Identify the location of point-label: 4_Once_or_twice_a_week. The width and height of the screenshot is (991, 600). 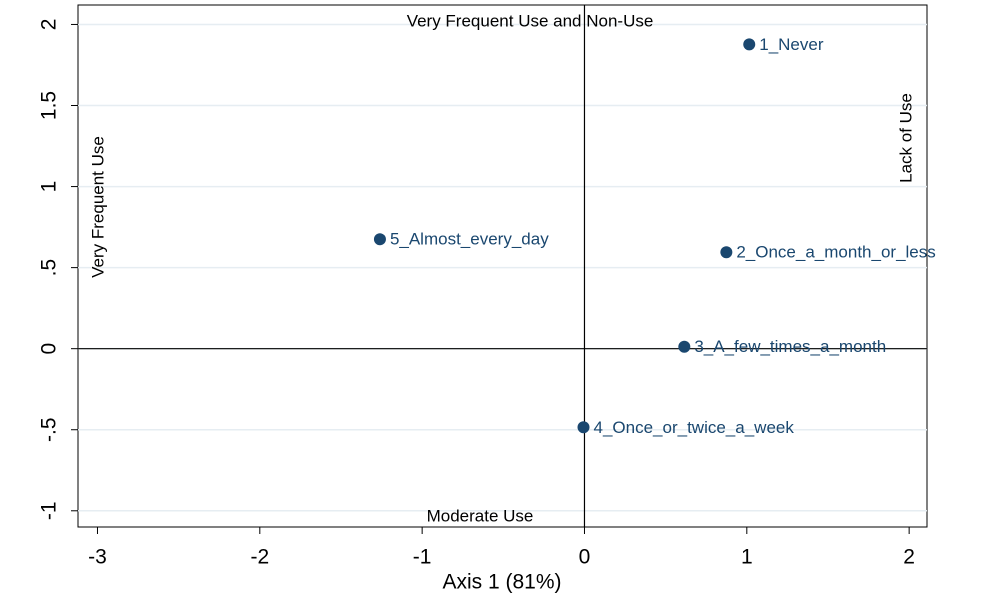
(694, 427).